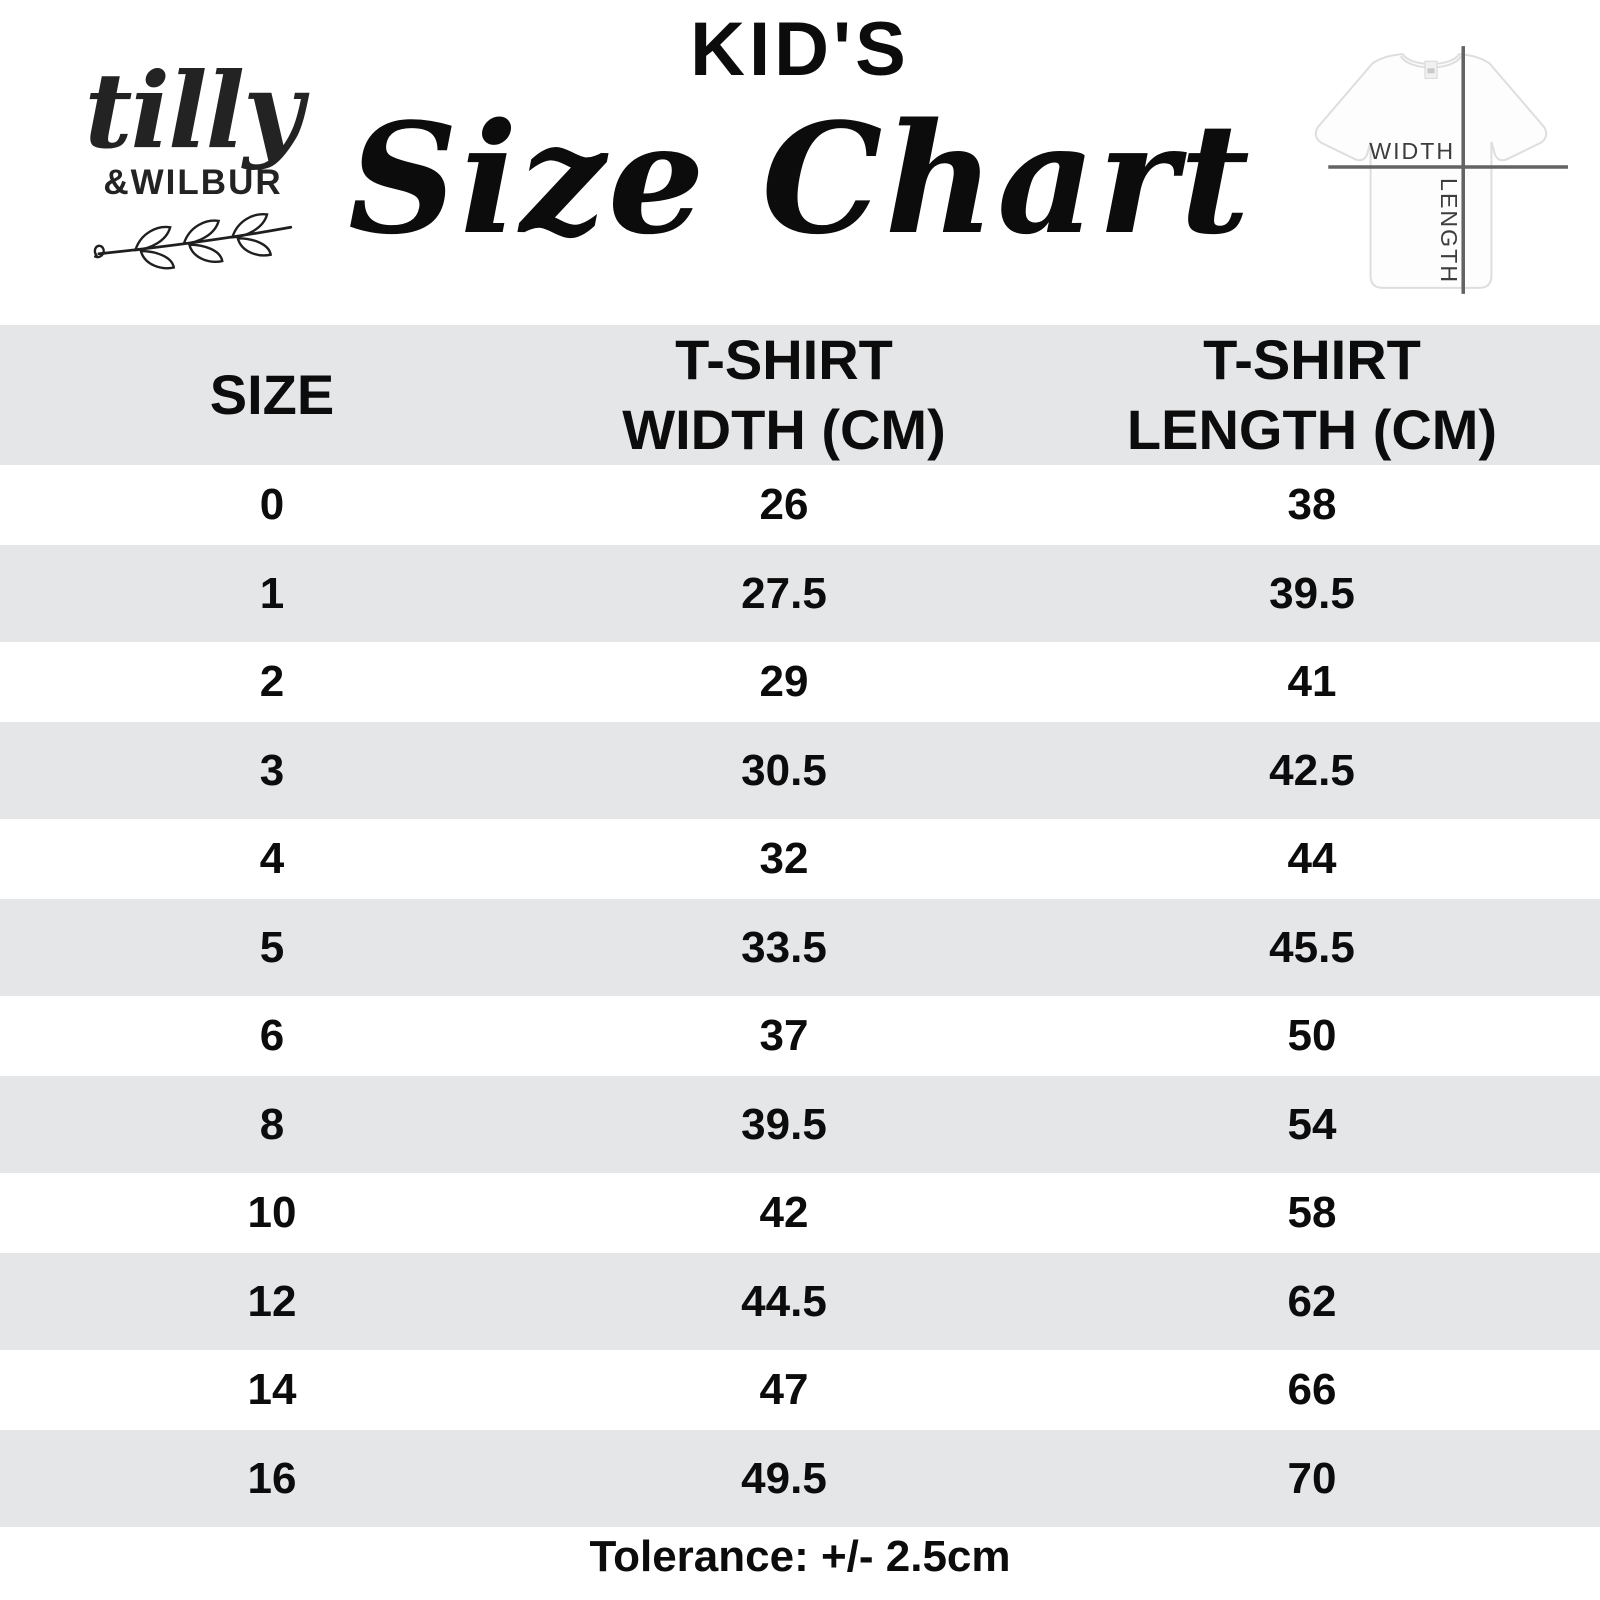  What do you see at coordinates (784, 681) in the screenshot?
I see `cell-width: 29` at bounding box center [784, 681].